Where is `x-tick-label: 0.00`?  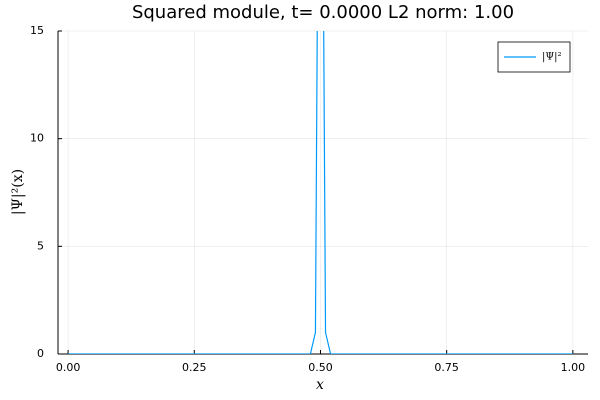
x-tick-label: 0.00 is located at coordinates (68, 367).